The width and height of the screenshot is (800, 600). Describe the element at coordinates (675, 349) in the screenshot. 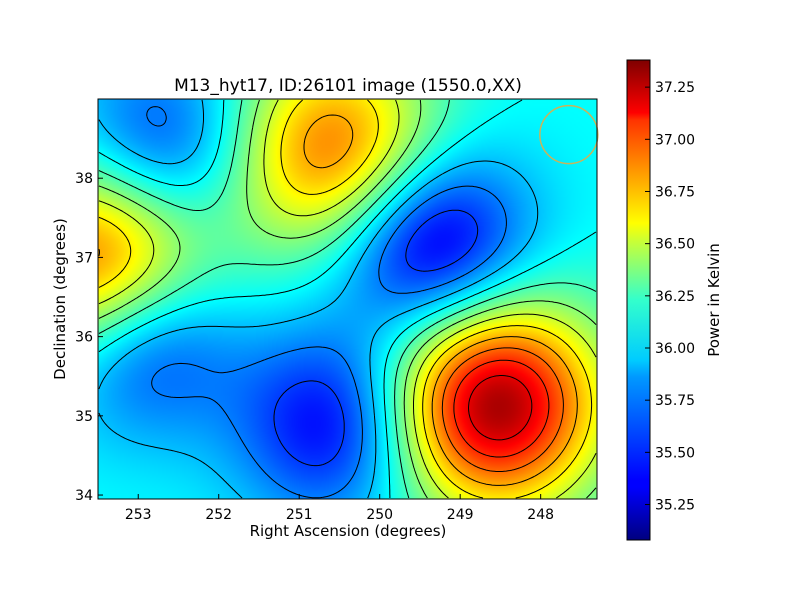

I see `colorbar-tick-label: 36.00` at that location.